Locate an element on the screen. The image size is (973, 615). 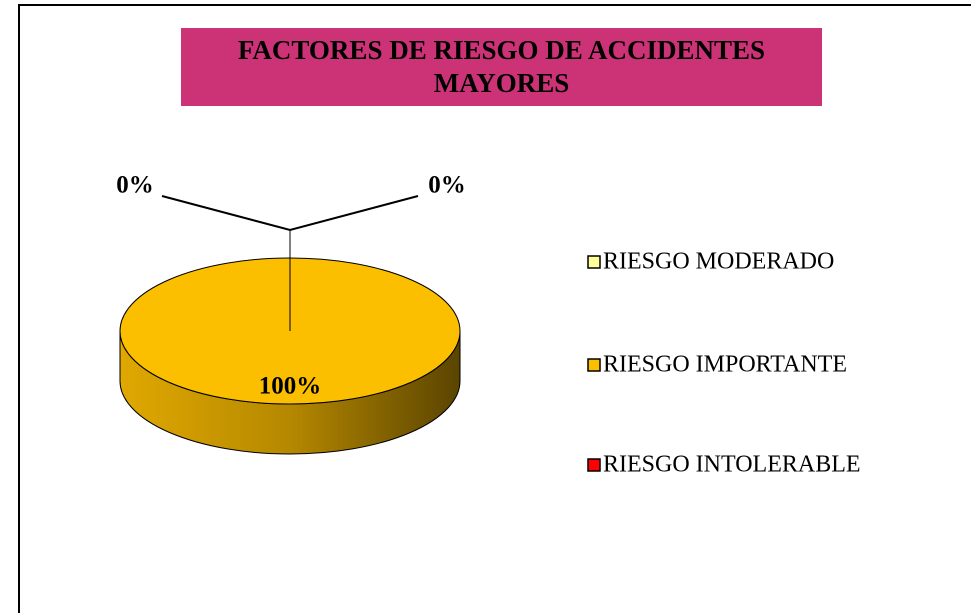
legend-label: RIESGO IMPORTANTE is located at coordinates (725, 365).